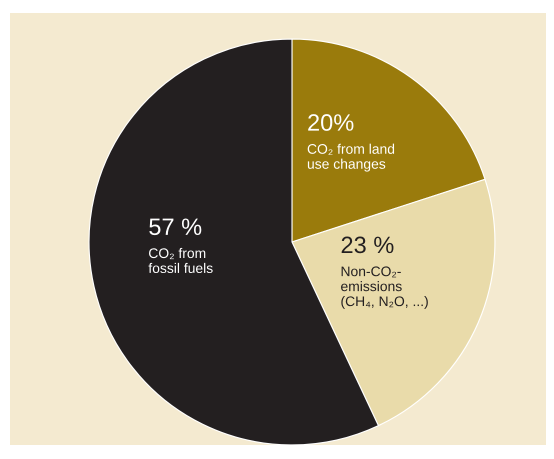 The image size is (554, 459). Describe the element at coordinates (351, 158) in the screenshot. I see `slice-label: CO₂ from land use changes` at that location.